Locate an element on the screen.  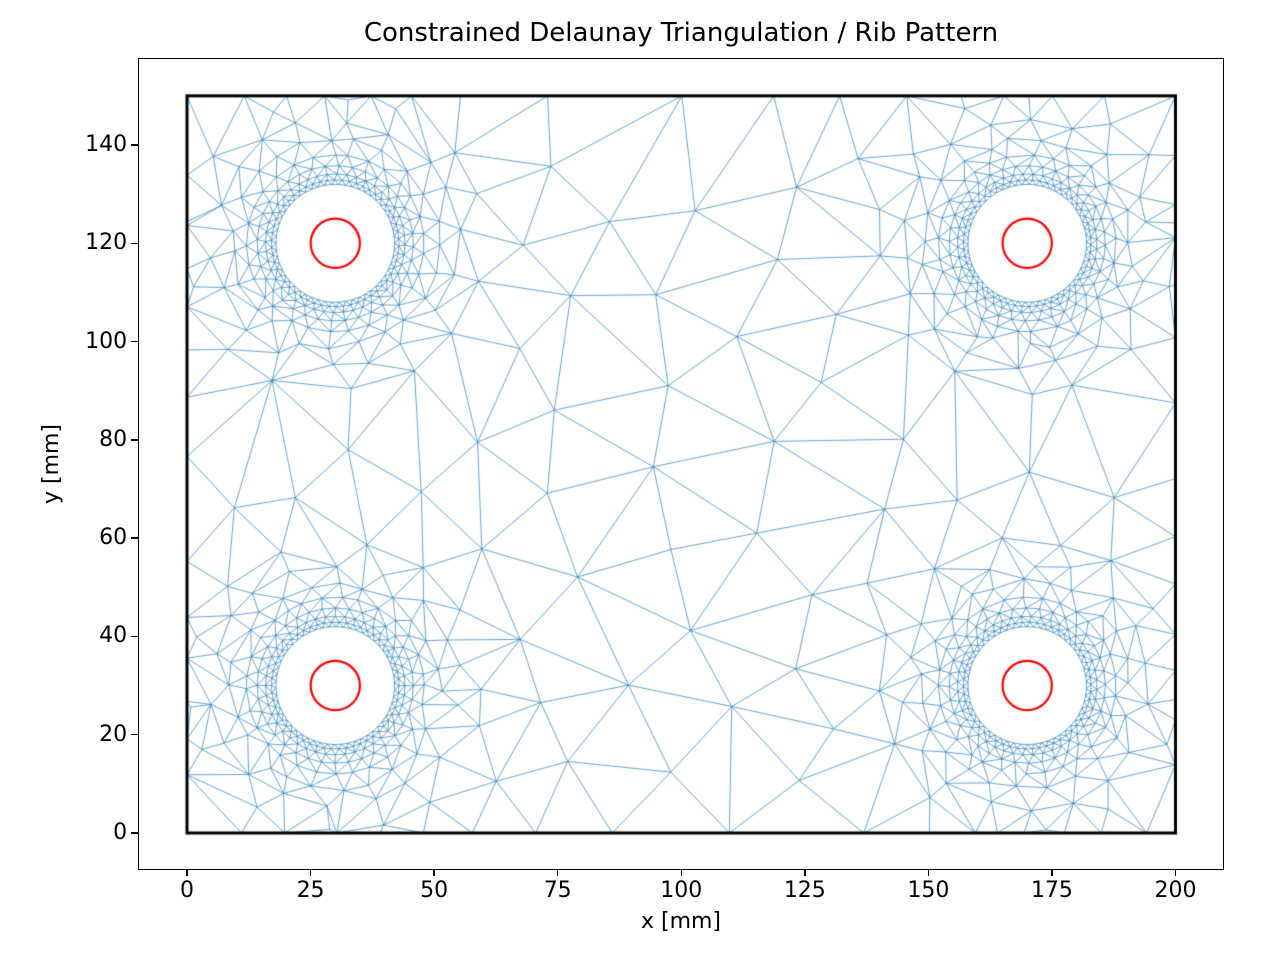
y-tick-label: 40 is located at coordinates (113, 636).